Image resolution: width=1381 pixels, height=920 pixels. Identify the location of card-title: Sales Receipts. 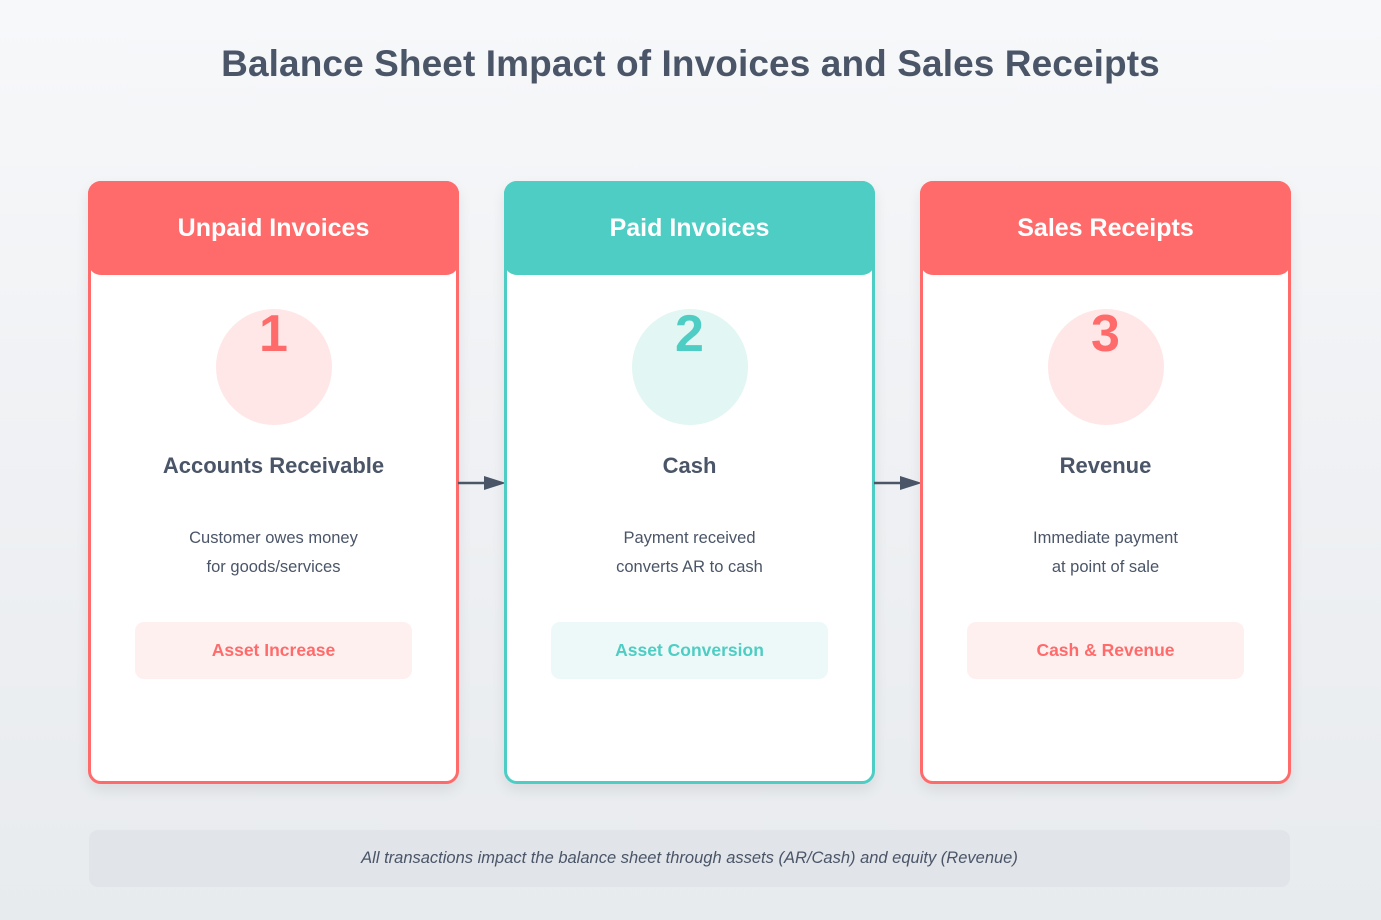
(1105, 228).